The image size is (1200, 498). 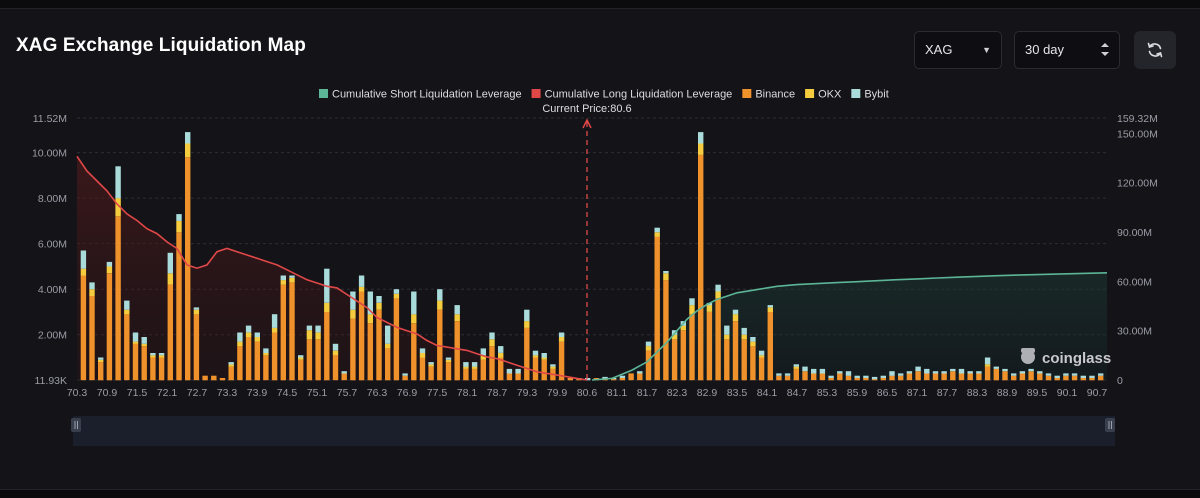 What do you see at coordinates (958, 50) in the screenshot?
I see `coin-select: XAG ▼` at bounding box center [958, 50].